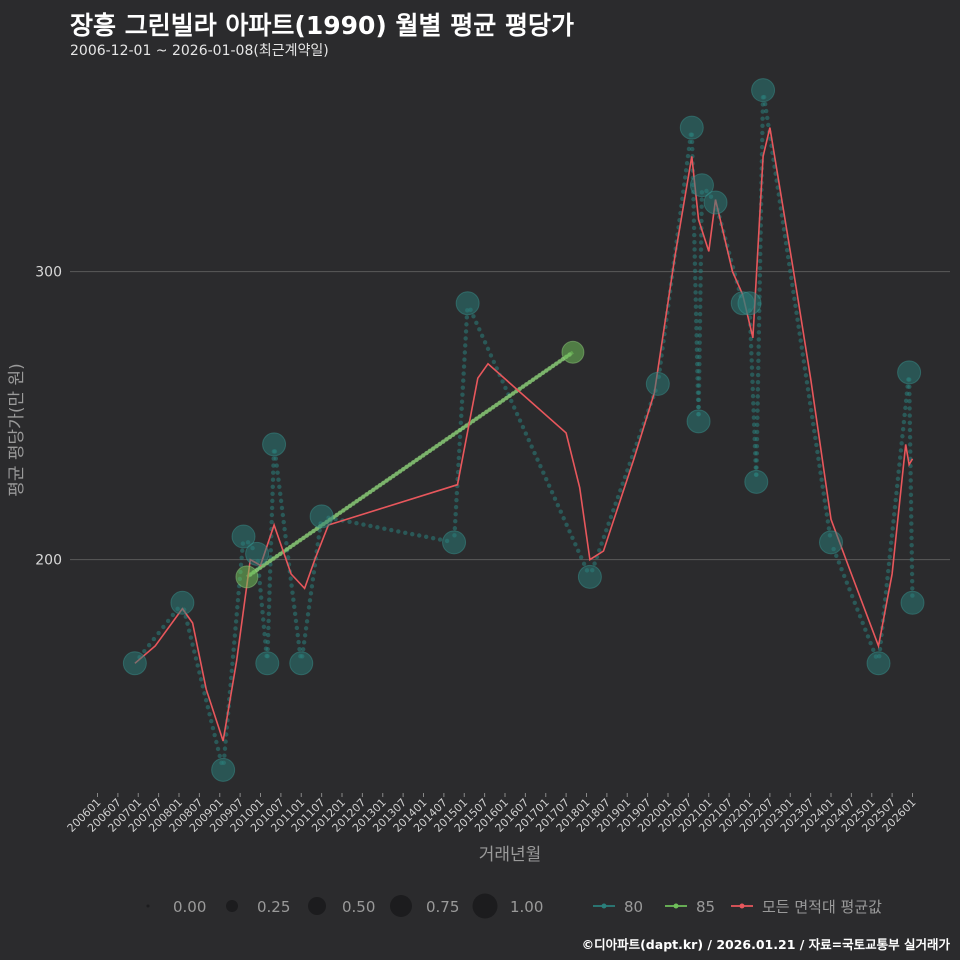  Describe the element at coordinates (442, 907) in the screenshot. I see `legend-size-label: 0.75` at that location.